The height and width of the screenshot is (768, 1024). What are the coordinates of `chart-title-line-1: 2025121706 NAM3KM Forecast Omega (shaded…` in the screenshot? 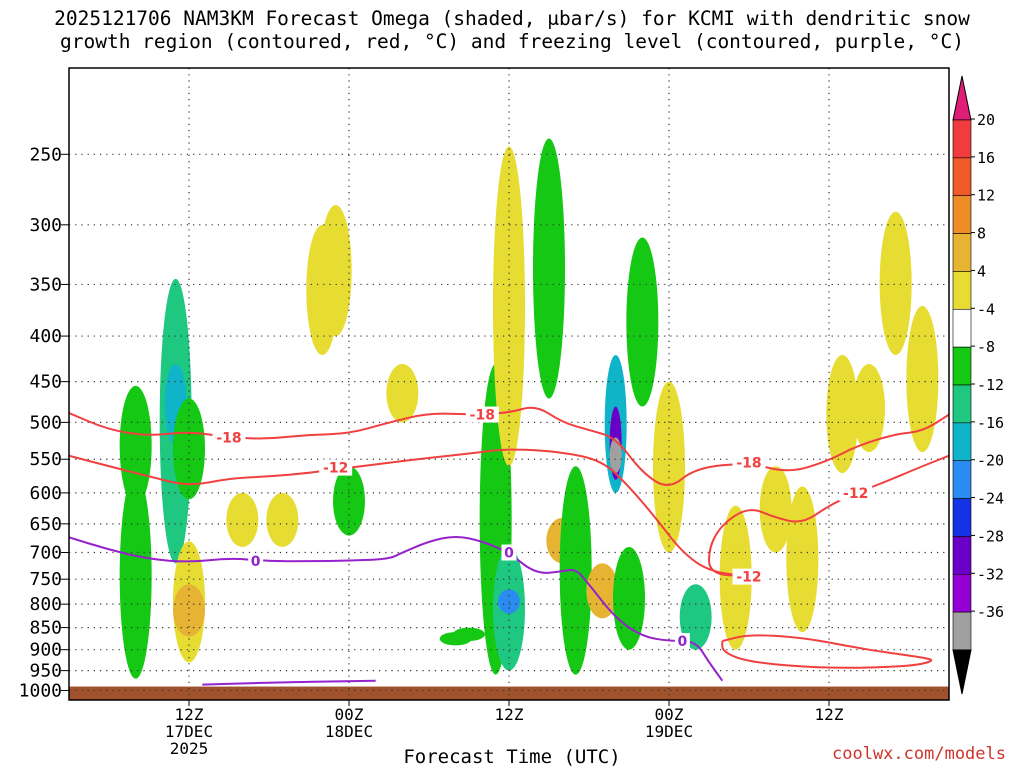 It's located at (512, 18).